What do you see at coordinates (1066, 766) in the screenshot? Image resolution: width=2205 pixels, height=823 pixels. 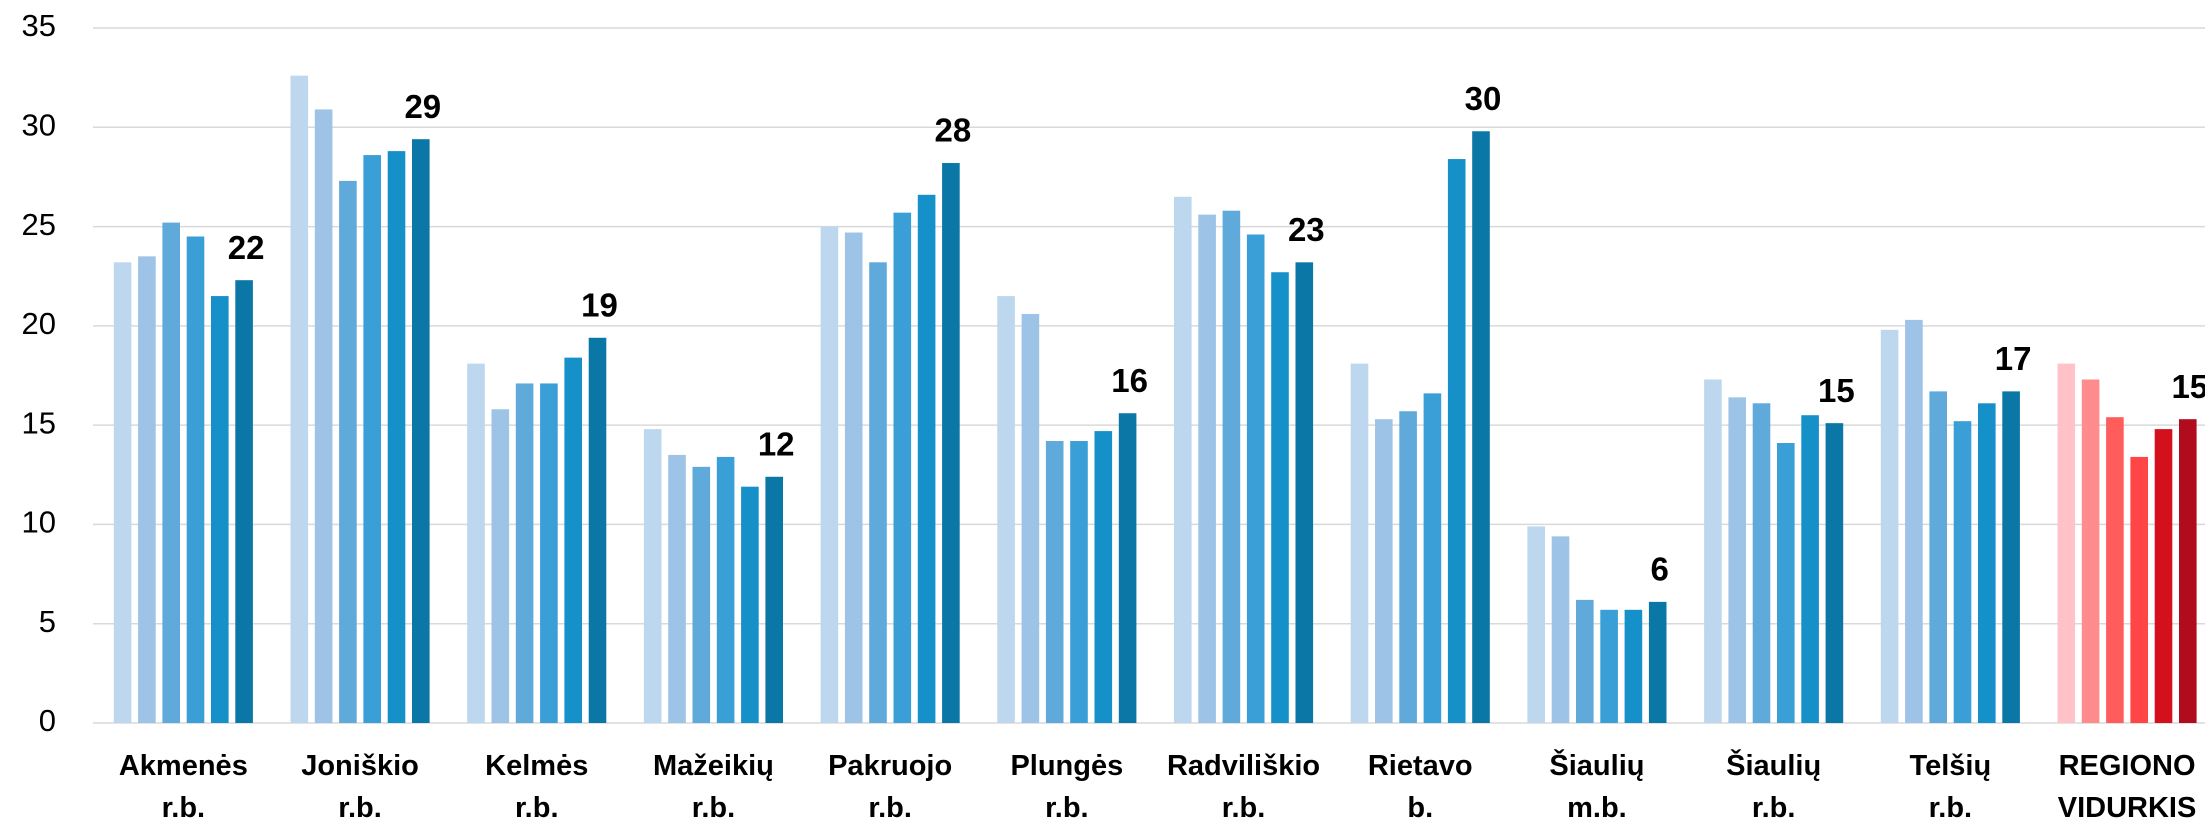 I see `x-tick-label-line: Plungės` at bounding box center [1066, 766].